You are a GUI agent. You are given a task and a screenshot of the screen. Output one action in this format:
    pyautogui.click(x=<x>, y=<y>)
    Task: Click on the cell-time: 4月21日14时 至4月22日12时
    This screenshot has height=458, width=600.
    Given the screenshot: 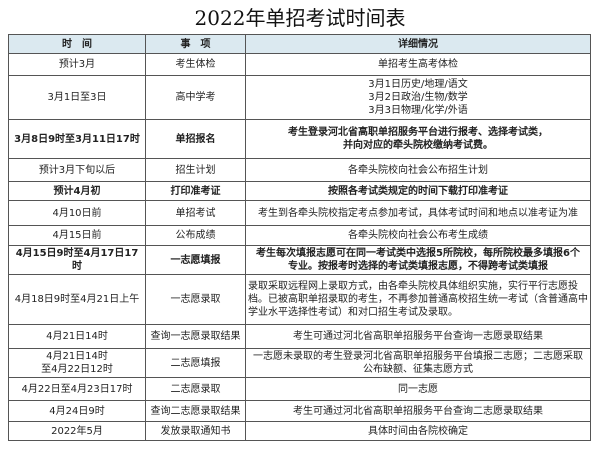 What is the action you would take?
    pyautogui.click(x=77, y=363)
    